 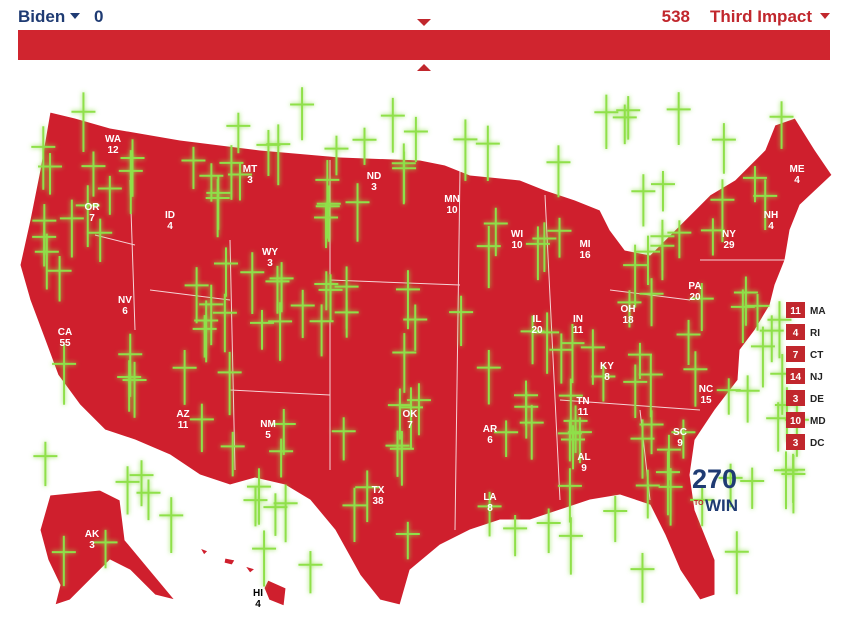 I want to click on alaska, so click(x=108, y=547).